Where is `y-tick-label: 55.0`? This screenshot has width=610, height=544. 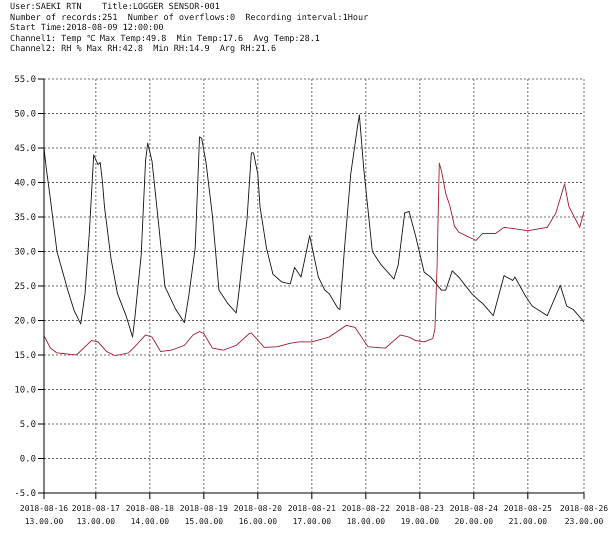
y-tick-label: 55.0 is located at coordinates (25, 79).